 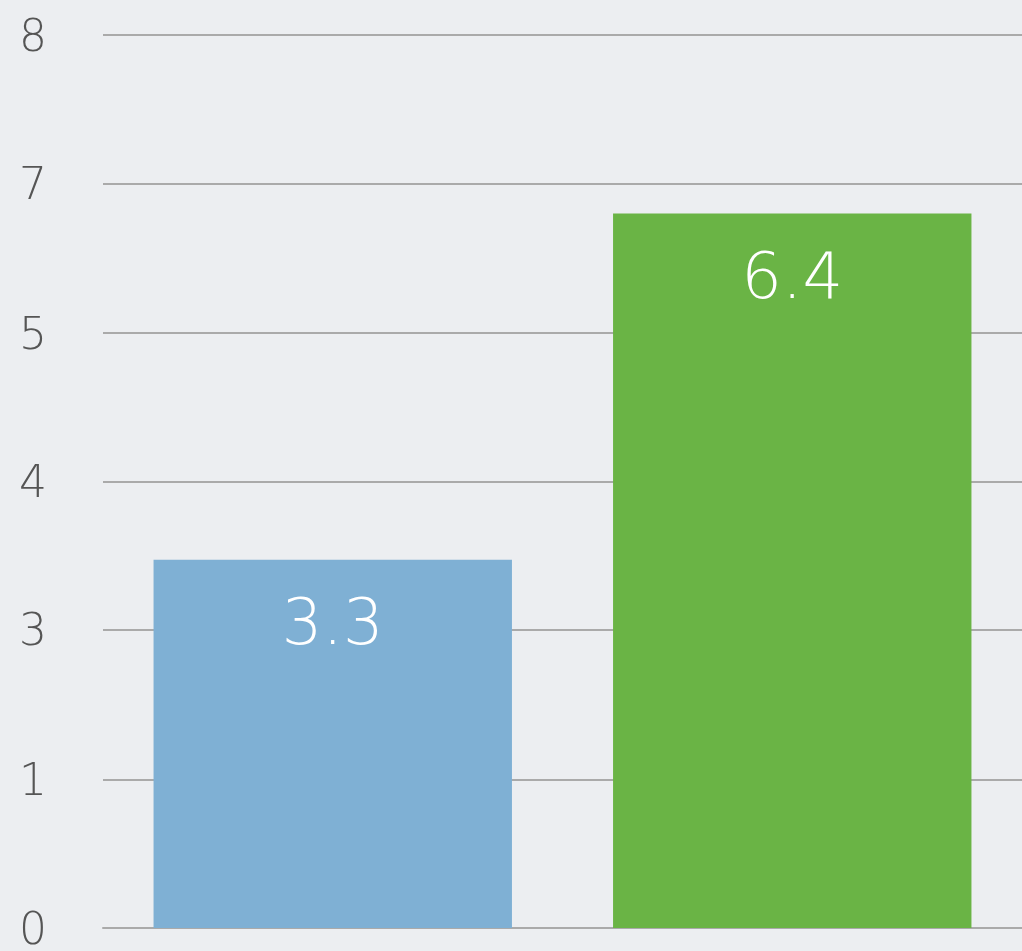 What do you see at coordinates (33, 333) in the screenshot?
I see `y-tick-label: 5` at bounding box center [33, 333].